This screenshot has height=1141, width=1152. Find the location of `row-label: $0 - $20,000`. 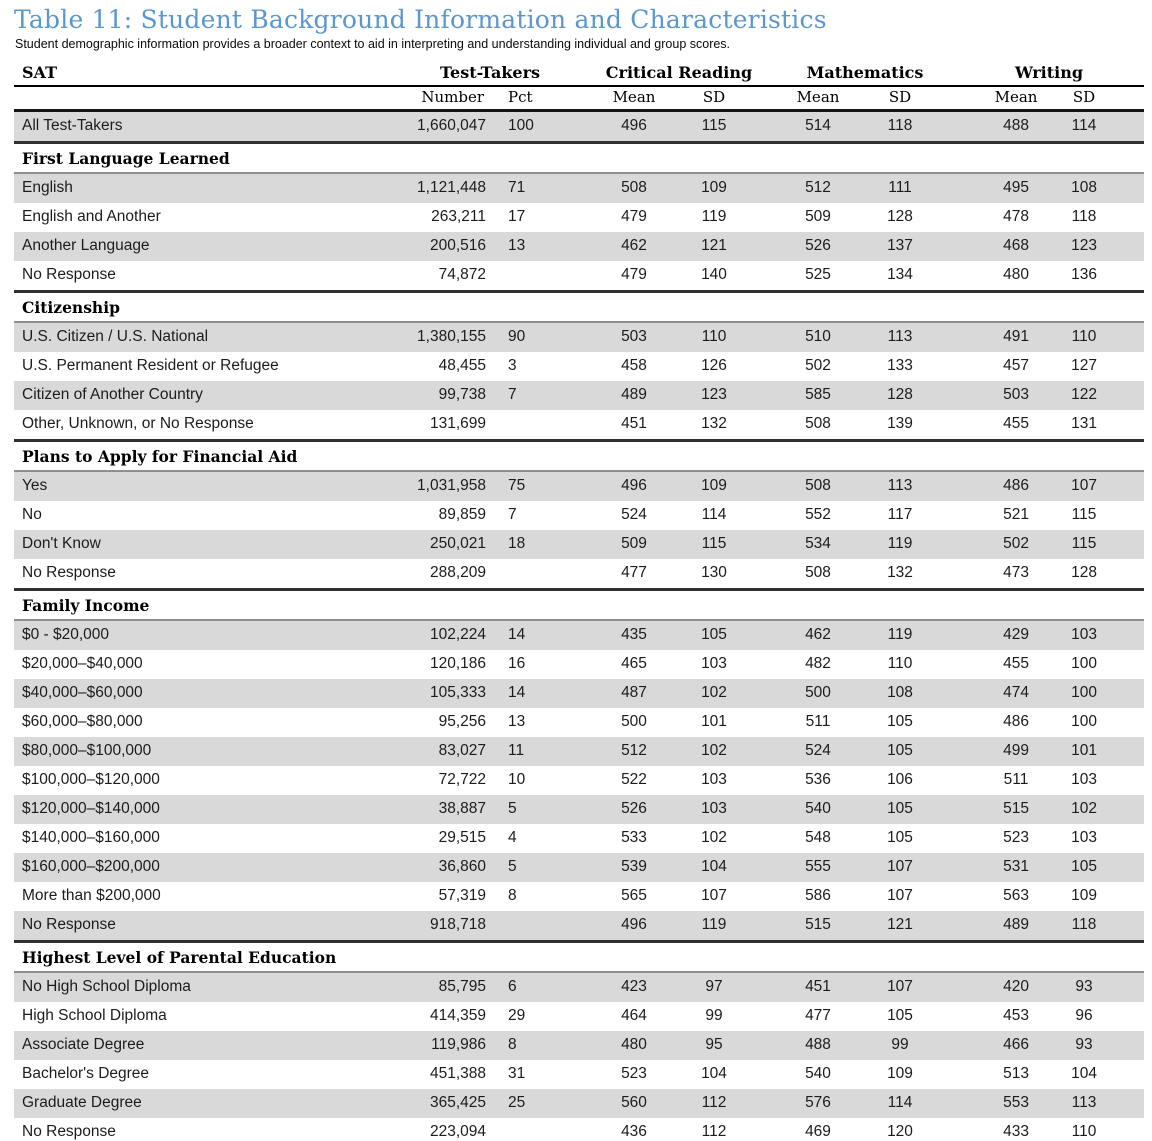

row-label: $0 - $20,000 is located at coordinates (212, 635).